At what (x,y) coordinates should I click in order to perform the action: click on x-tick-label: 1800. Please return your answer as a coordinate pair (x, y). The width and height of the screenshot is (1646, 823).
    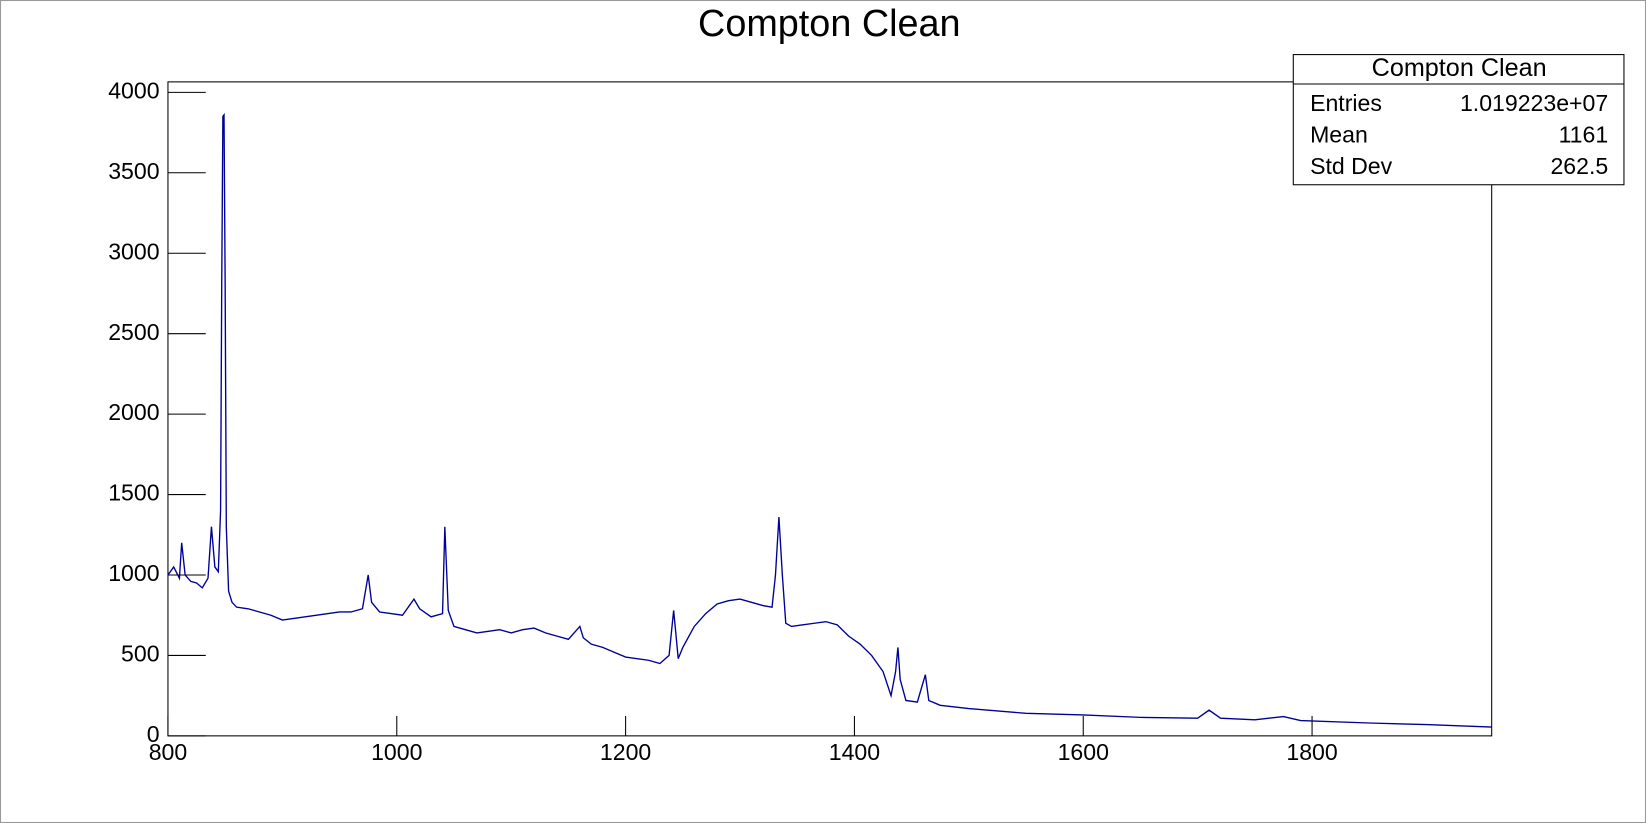
    Looking at the image, I should click on (1311, 752).